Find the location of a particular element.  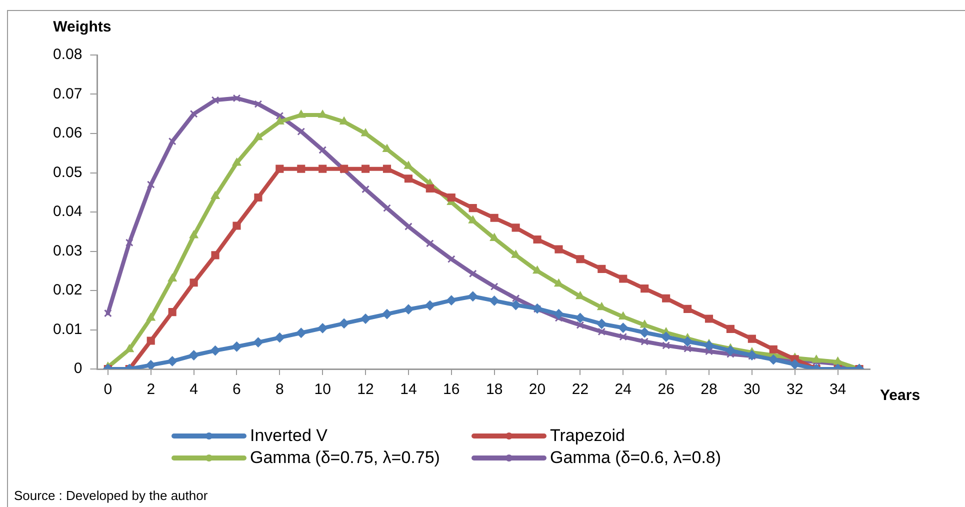

x-tick-label: 12 is located at coordinates (365, 389).